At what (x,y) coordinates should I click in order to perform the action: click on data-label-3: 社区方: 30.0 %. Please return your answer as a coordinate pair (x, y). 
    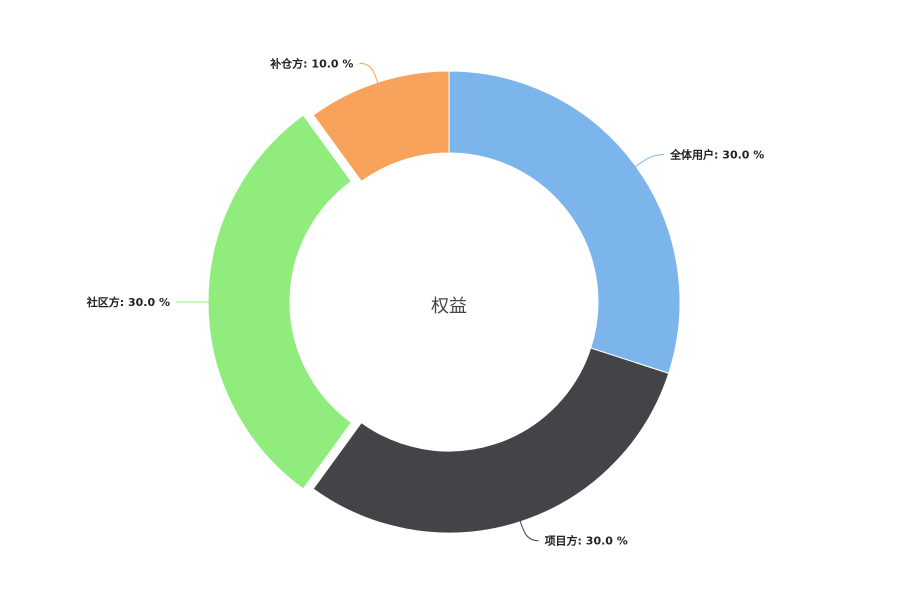
    Looking at the image, I should click on (128, 302).